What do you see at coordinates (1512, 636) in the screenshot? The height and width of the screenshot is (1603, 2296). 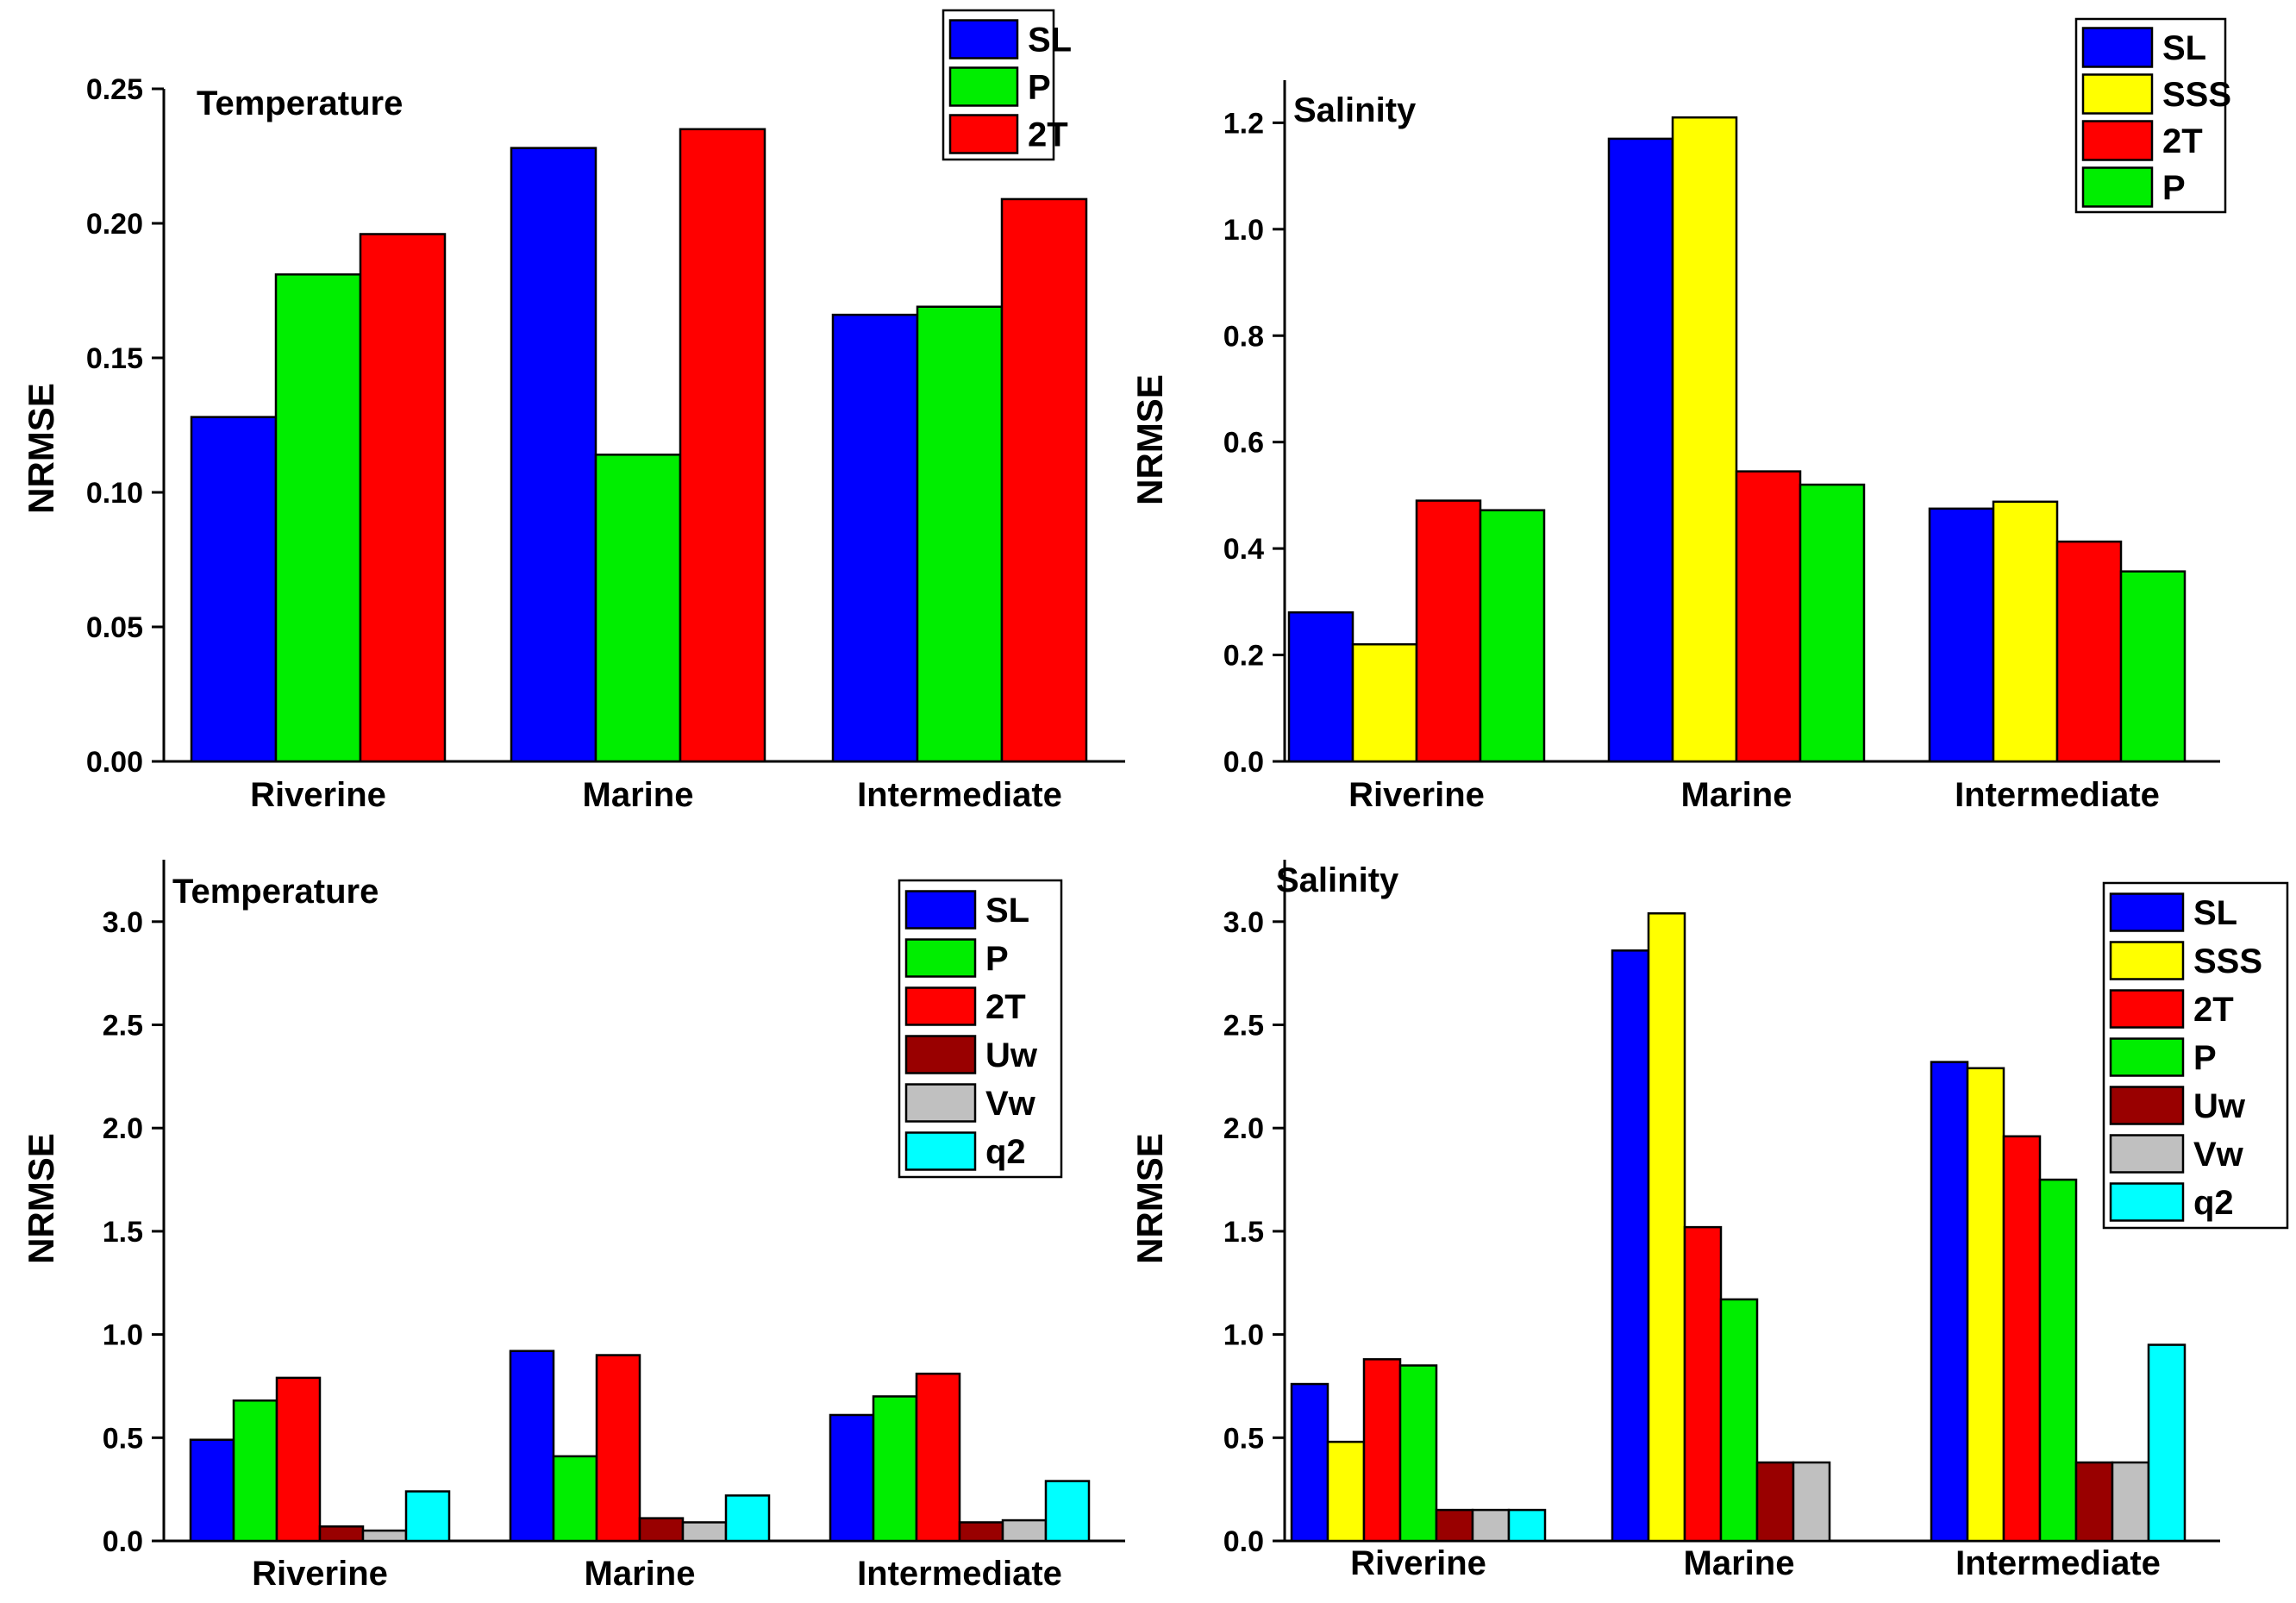 I see `bar-p-riverine` at bounding box center [1512, 636].